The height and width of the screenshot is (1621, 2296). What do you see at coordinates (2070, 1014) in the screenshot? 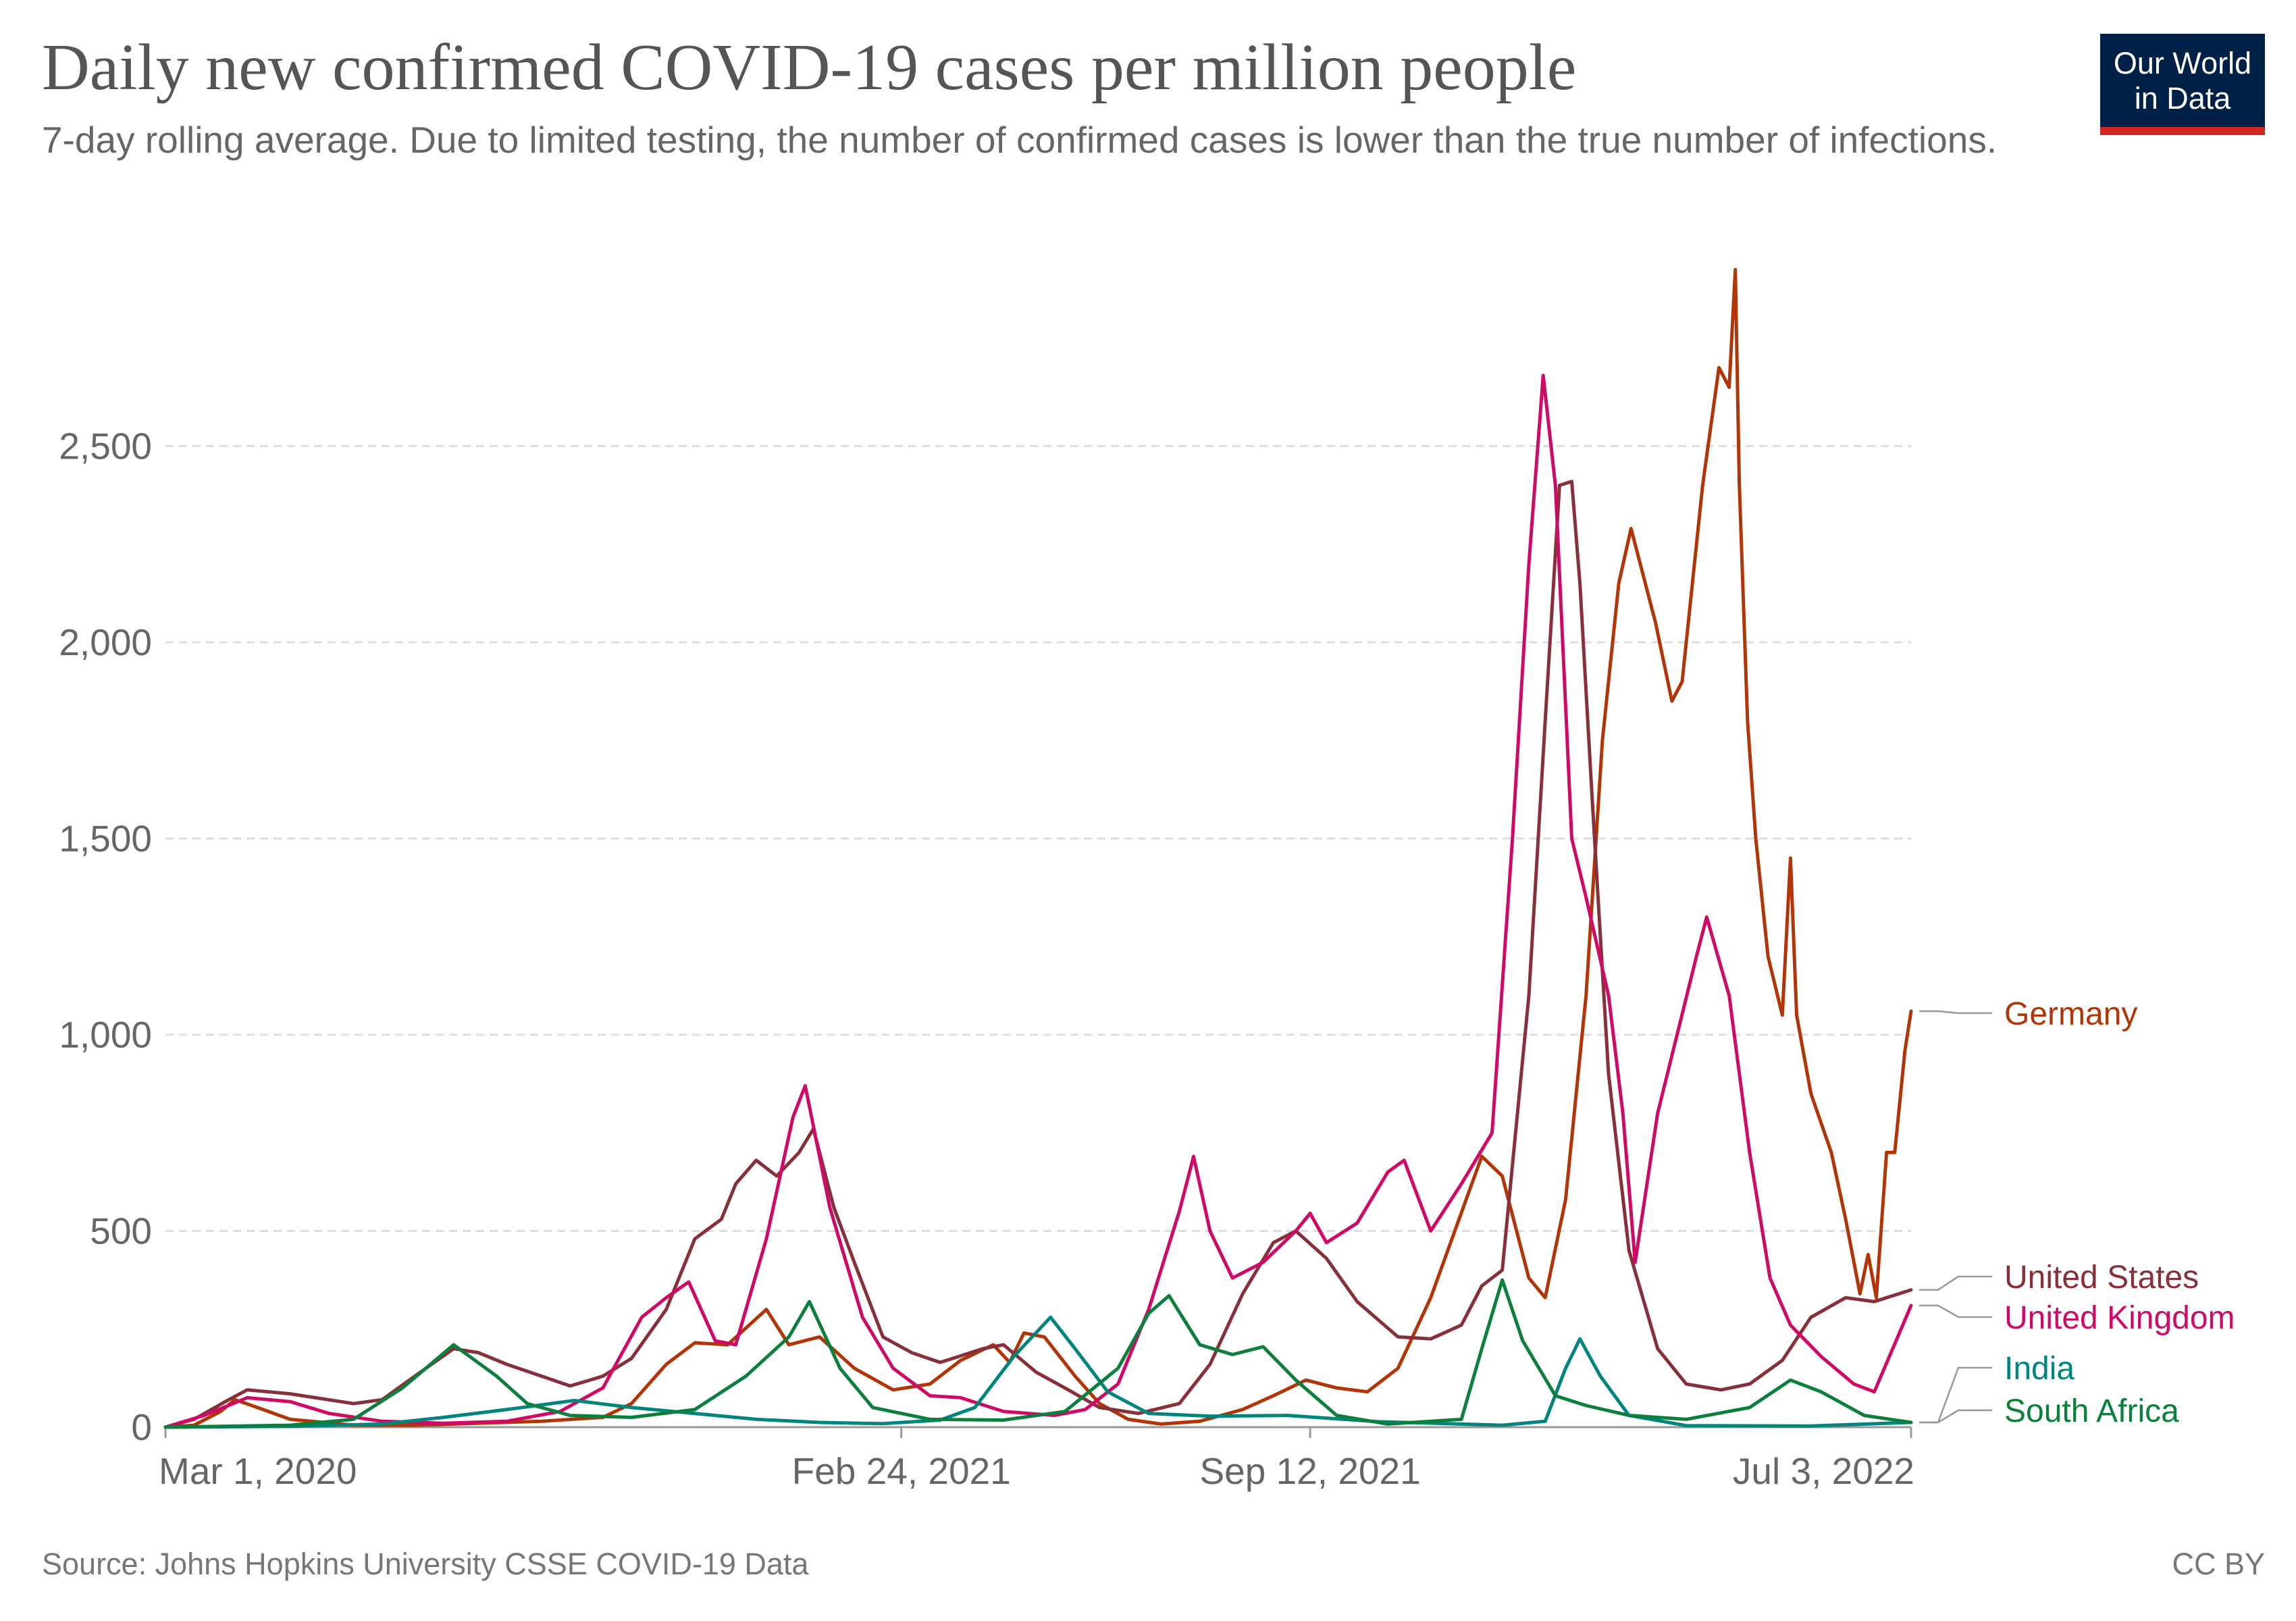
I see `legend-label-germany: Germany` at bounding box center [2070, 1014].